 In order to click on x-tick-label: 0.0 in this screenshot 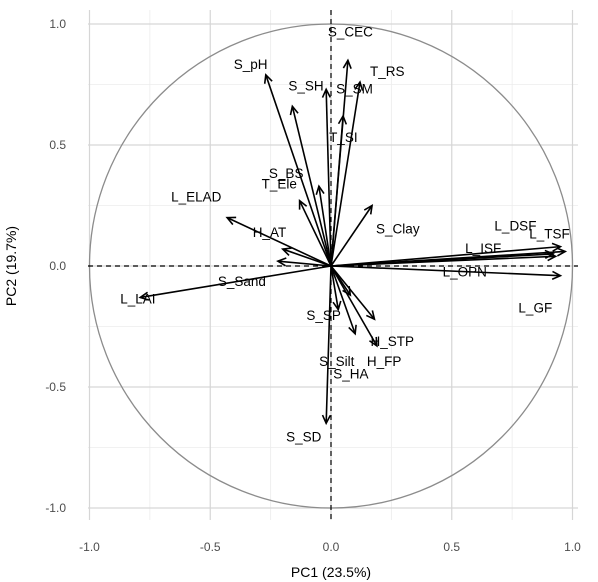, I will do `click(331, 547)`.